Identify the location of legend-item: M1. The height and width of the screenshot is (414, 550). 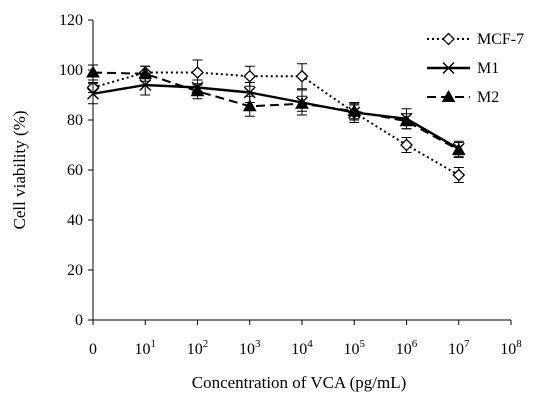
(463, 68).